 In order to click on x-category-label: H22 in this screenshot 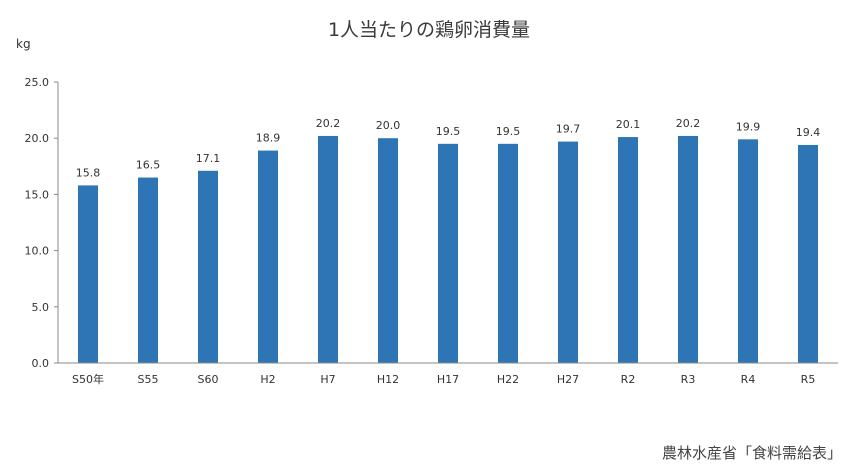, I will do `click(508, 379)`.